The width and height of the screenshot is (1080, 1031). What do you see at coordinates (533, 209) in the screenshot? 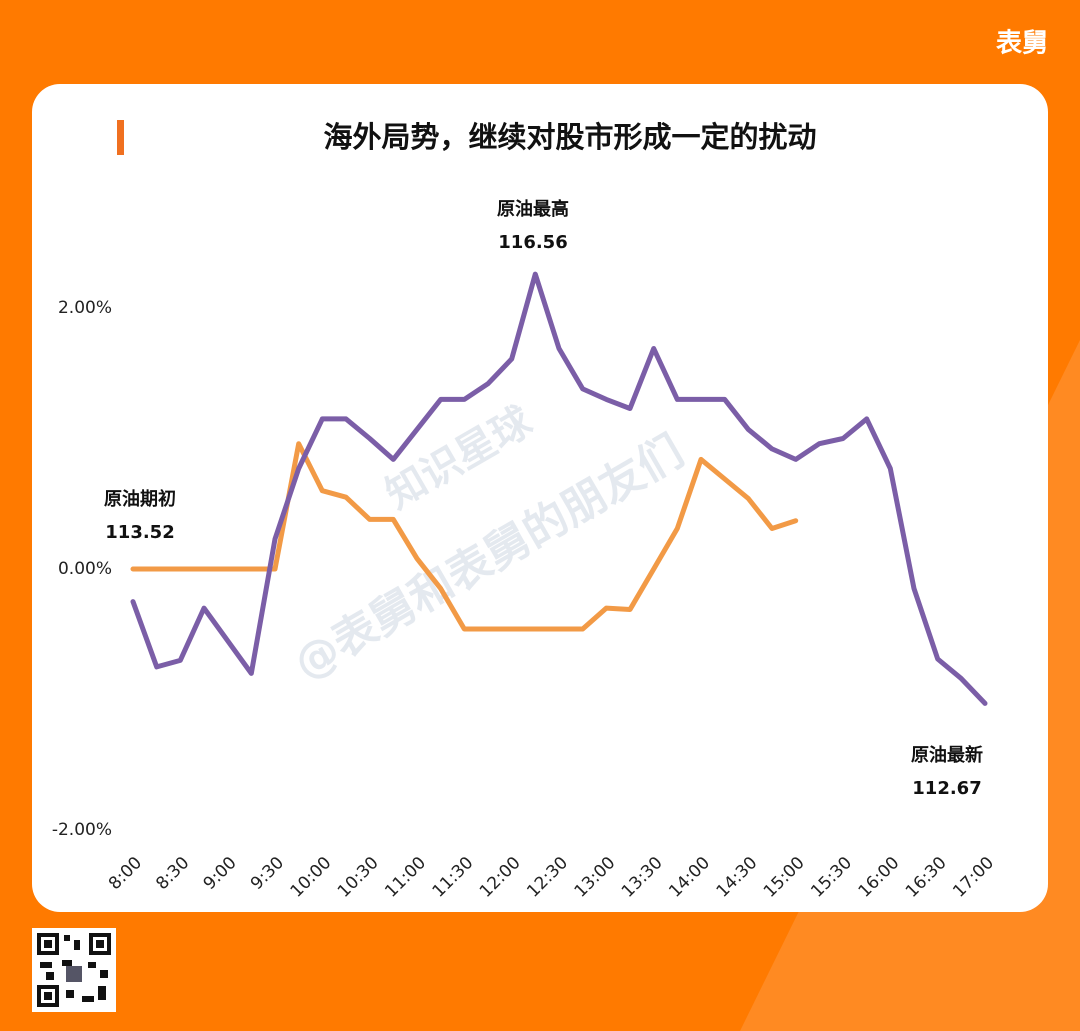
I see `annotation-label: 原油最高` at bounding box center [533, 209].